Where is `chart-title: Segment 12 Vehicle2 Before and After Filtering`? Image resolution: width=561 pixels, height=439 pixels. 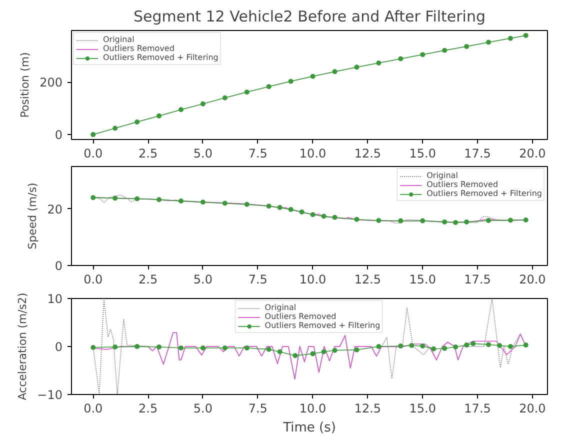 chart-title: Segment 12 Vehicle2 Before and After Filtering is located at coordinates (309, 17).